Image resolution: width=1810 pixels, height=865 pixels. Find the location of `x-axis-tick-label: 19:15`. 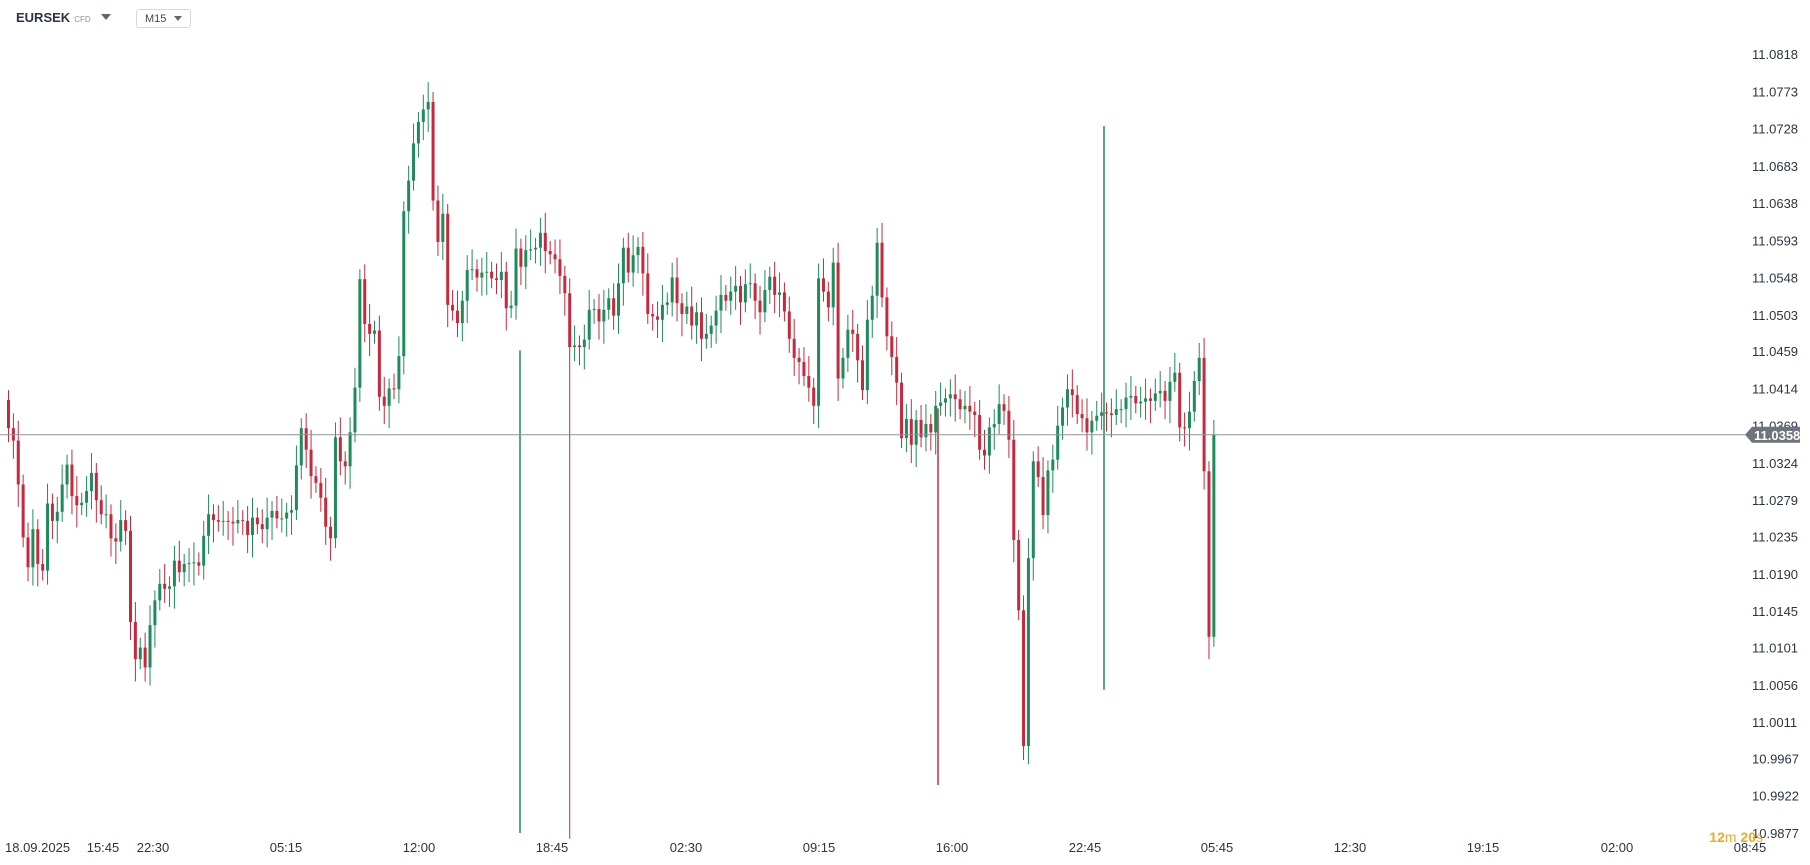

x-axis-tick-label: 19:15 is located at coordinates (1483, 847).